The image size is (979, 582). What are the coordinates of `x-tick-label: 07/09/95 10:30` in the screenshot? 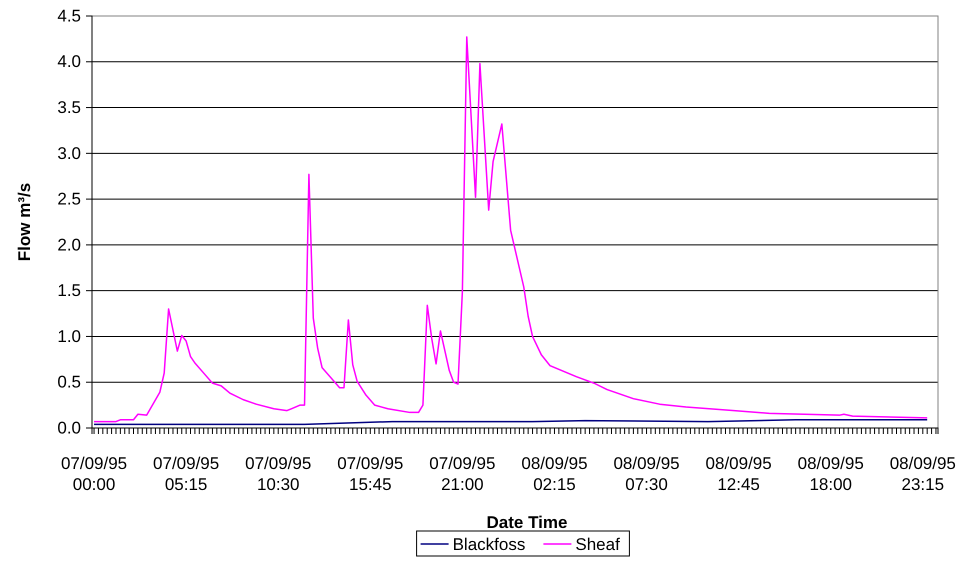 It's located at (278, 474).